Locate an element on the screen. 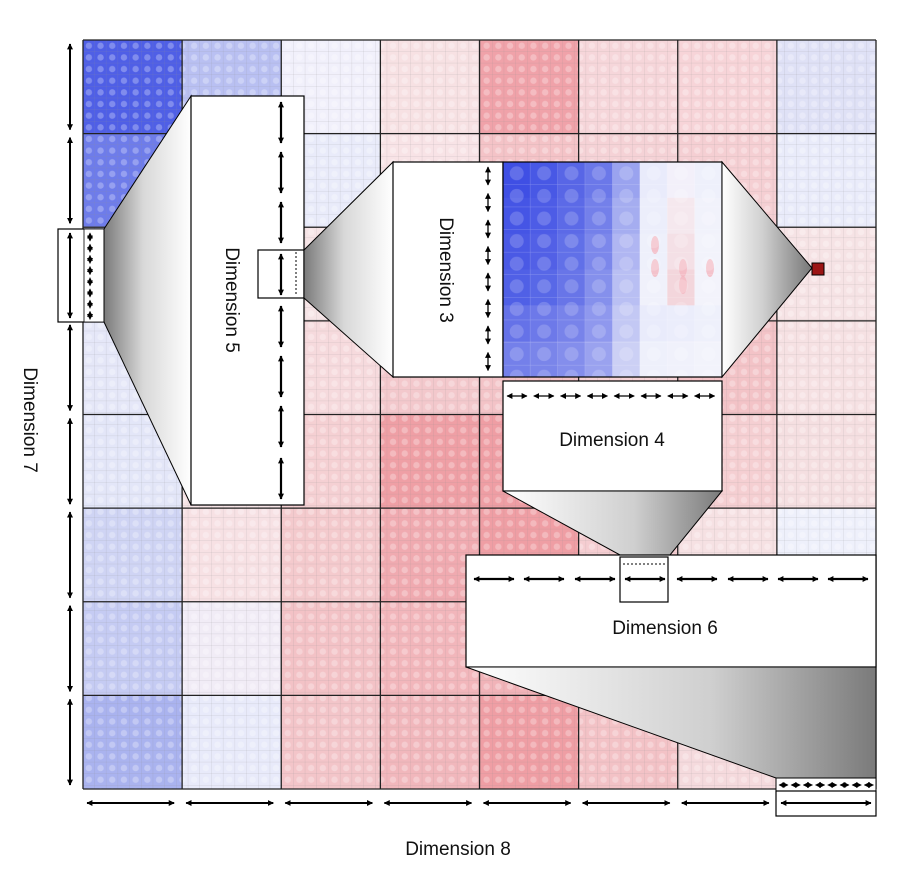 This screenshot has width=916, height=873. zoomed-fine-grid is located at coordinates (612, 269).